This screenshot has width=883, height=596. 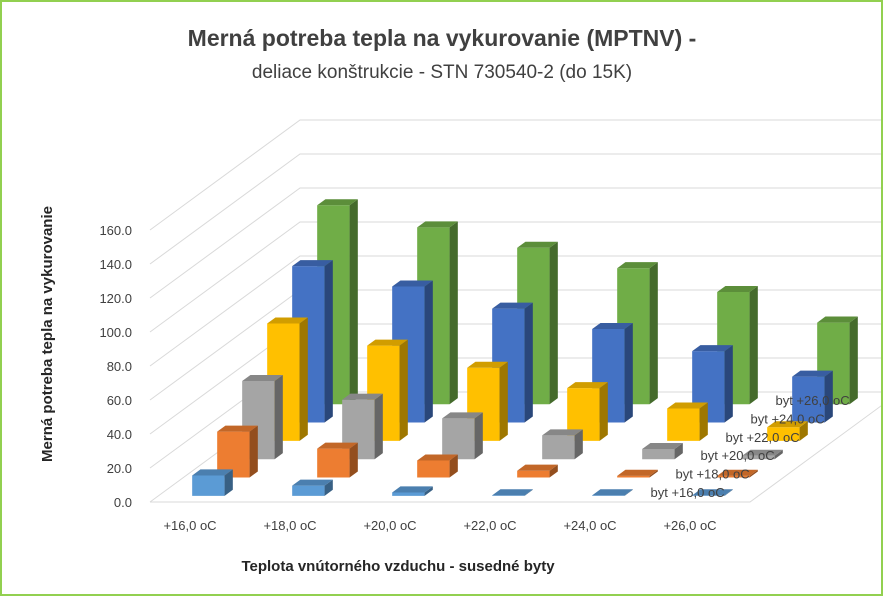 I want to click on y-tick-label: 20.0, so click(x=119, y=468).